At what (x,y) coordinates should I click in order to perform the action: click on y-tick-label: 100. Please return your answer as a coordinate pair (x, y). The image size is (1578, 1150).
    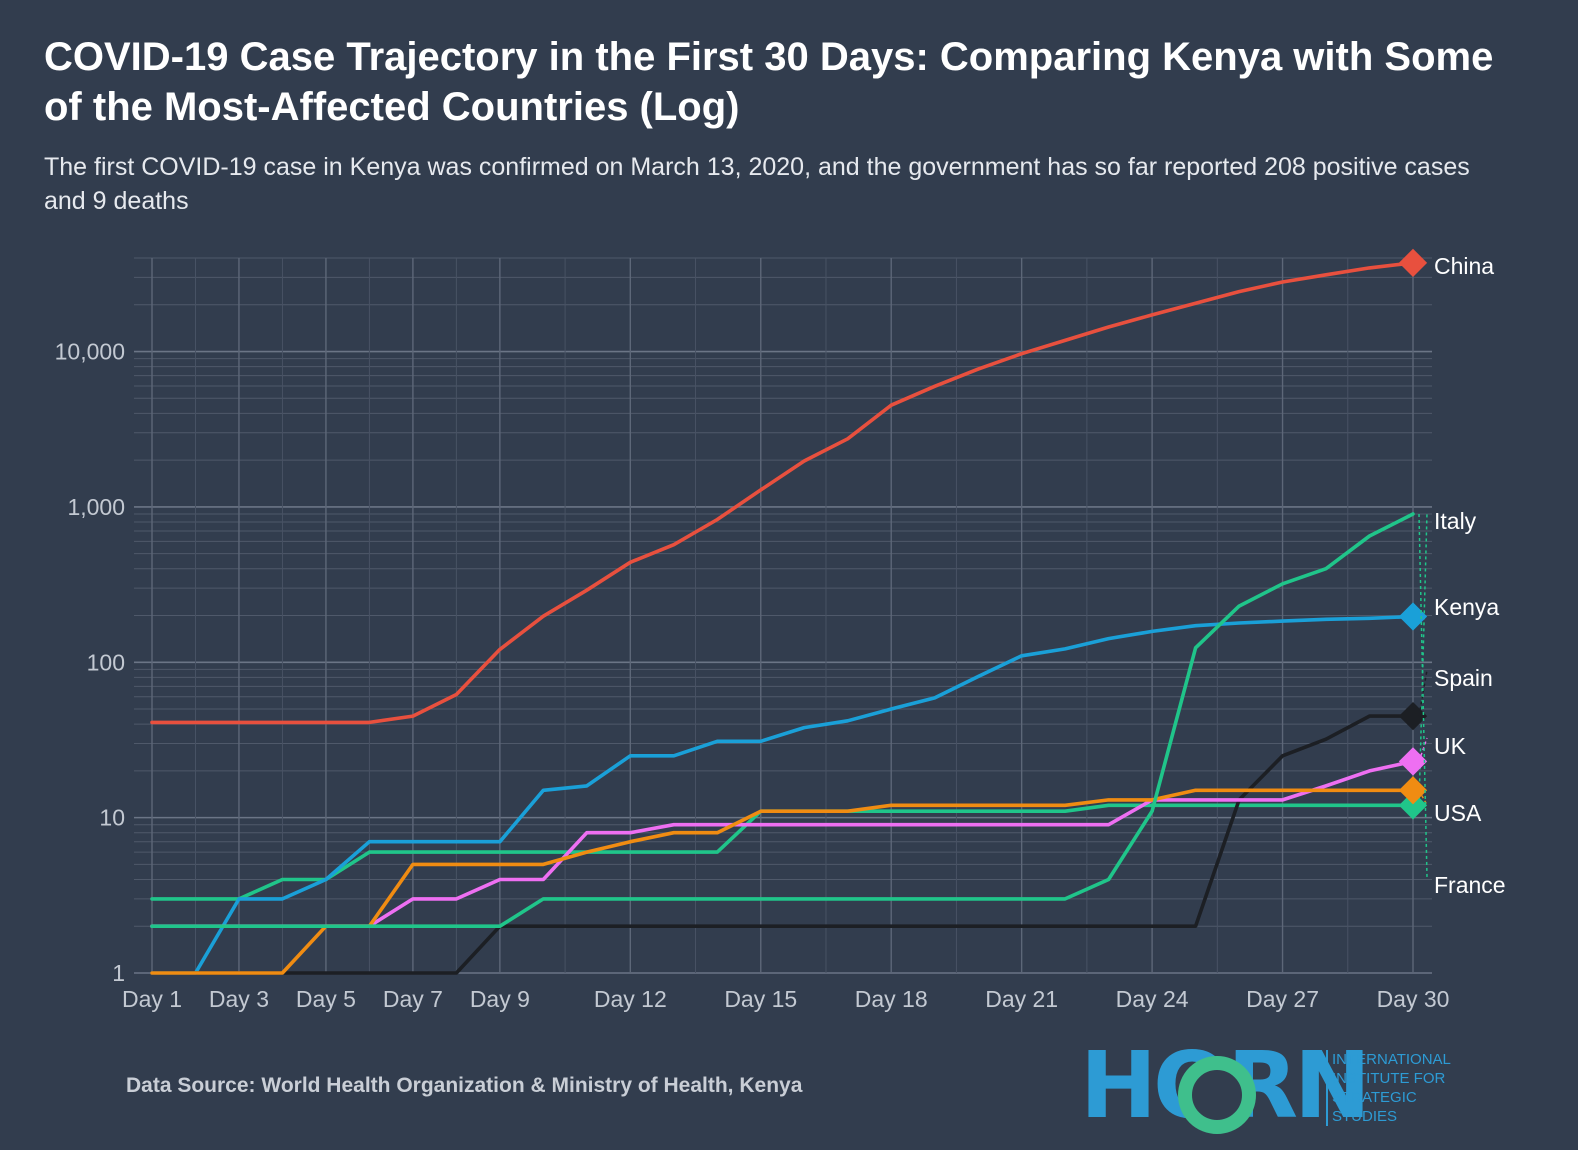
    Looking at the image, I should click on (106, 662).